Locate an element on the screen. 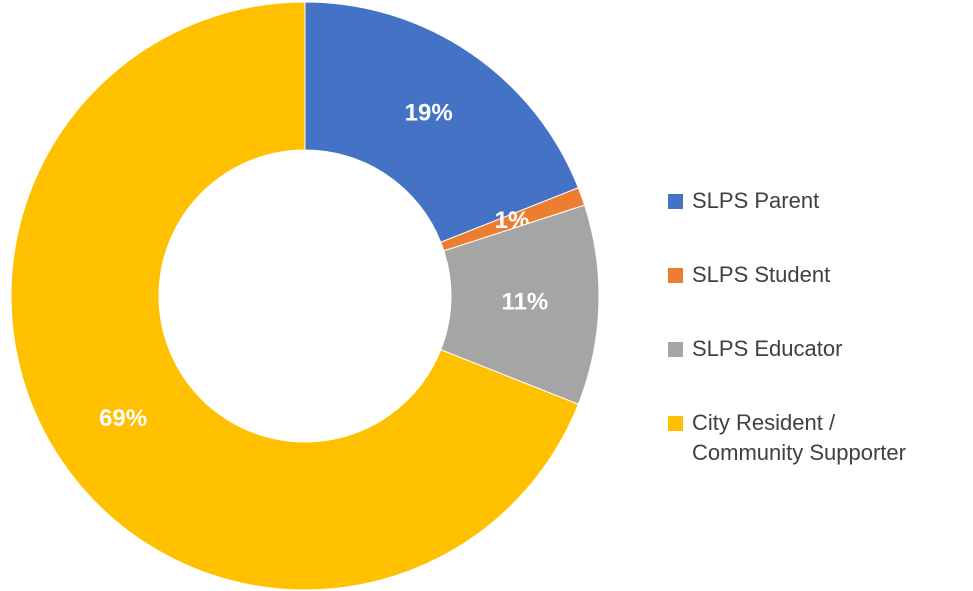 The height and width of the screenshot is (591, 973). legend-label: City Resident / Community Supporter is located at coordinates (799, 437).